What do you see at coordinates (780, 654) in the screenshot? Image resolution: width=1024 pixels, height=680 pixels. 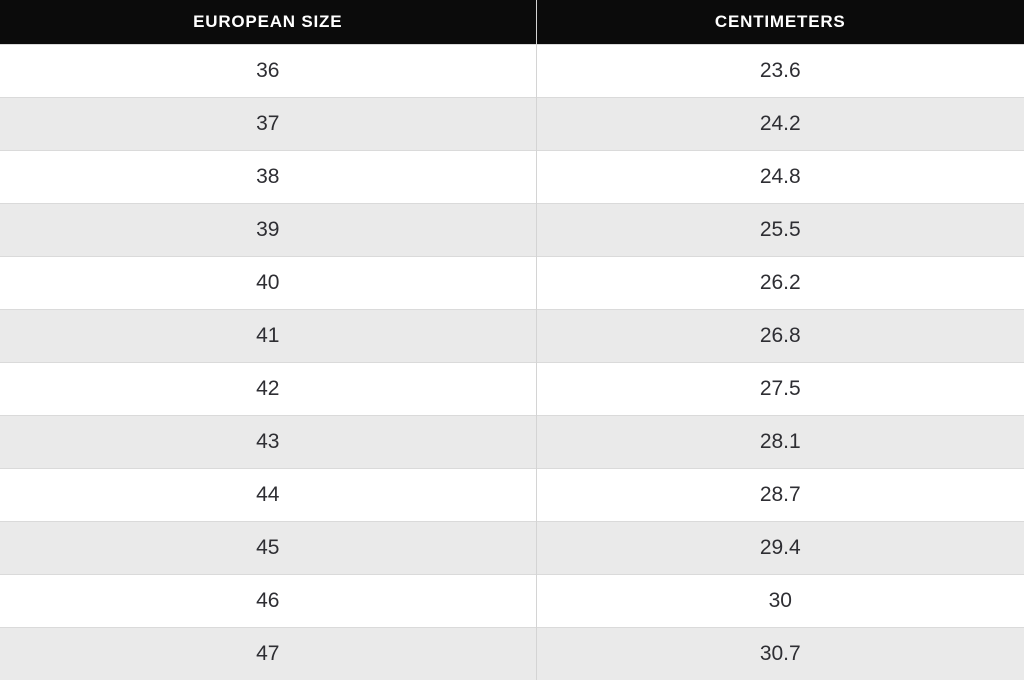 I see `cm-cell: 30.7` at bounding box center [780, 654].